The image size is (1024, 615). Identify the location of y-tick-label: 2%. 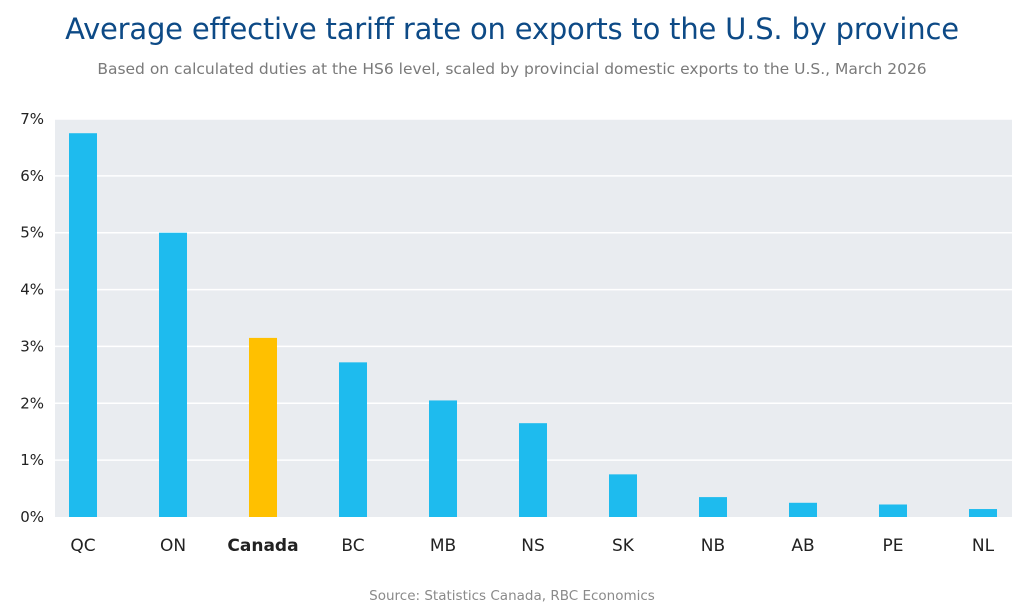
(32, 403).